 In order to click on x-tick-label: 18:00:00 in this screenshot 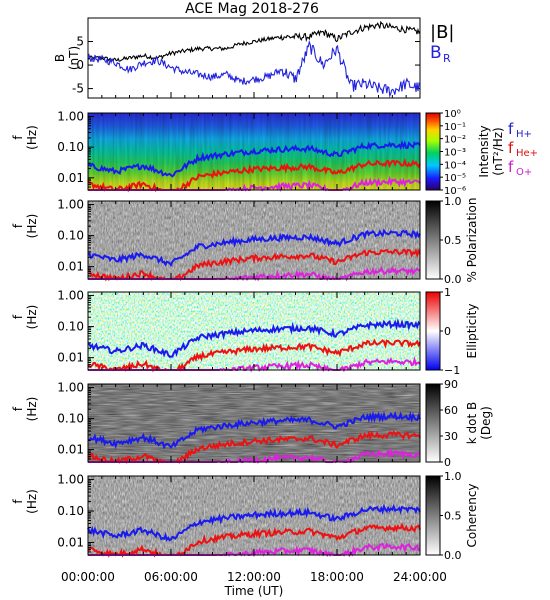, I will do `click(337, 577)`.